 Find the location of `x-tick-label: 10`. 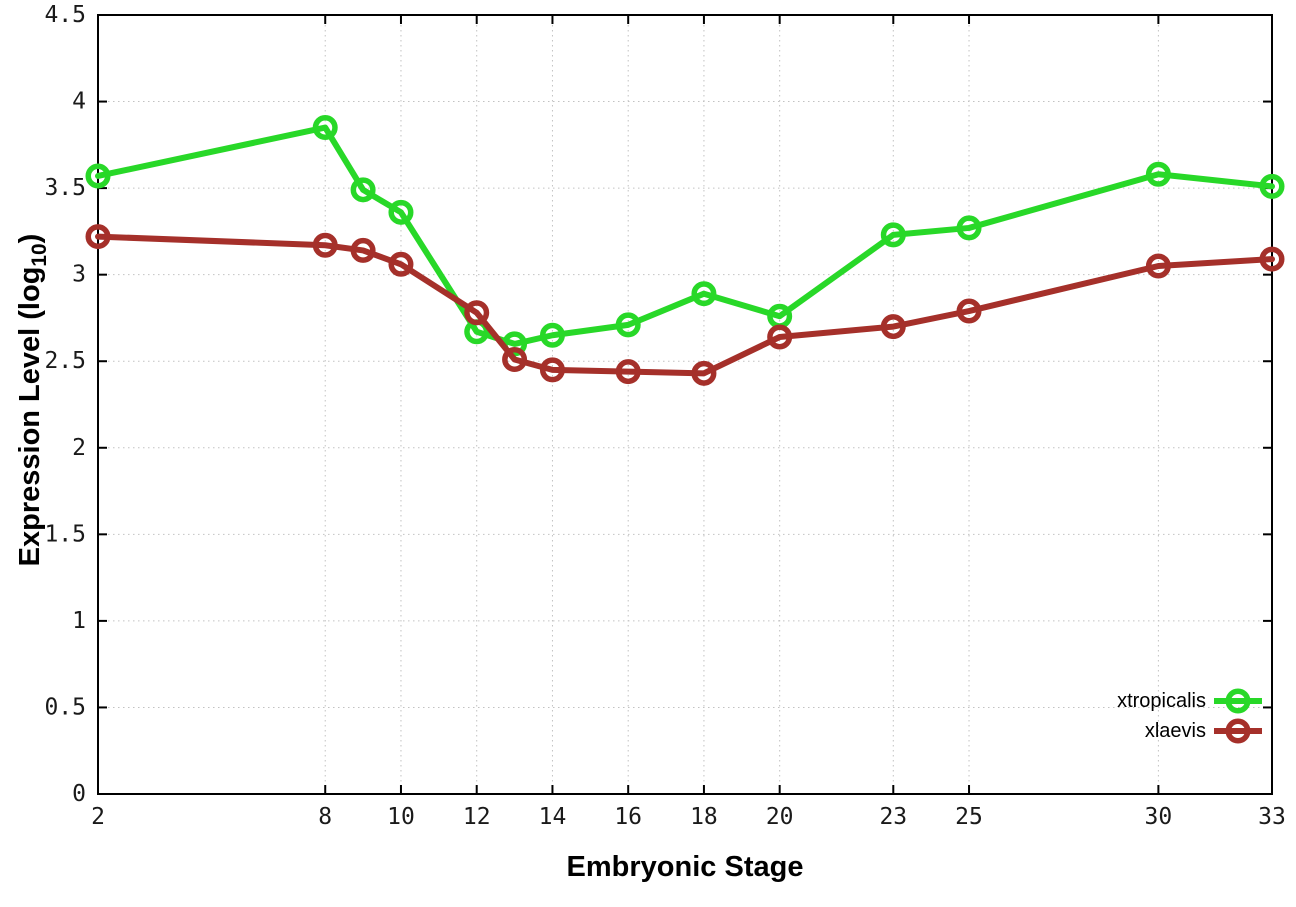

x-tick-label: 10 is located at coordinates (401, 817).